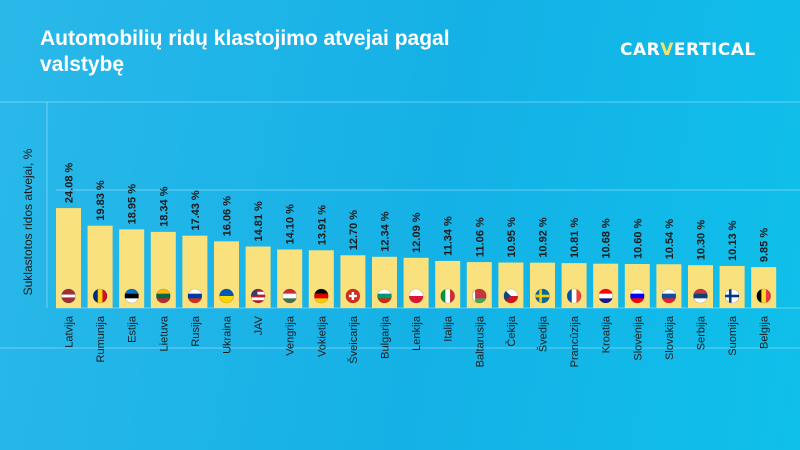 Image resolution: width=800 pixels, height=450 pixels. What do you see at coordinates (386, 231) in the screenshot?
I see `bar-value-label: 12.34 %` at bounding box center [386, 231].